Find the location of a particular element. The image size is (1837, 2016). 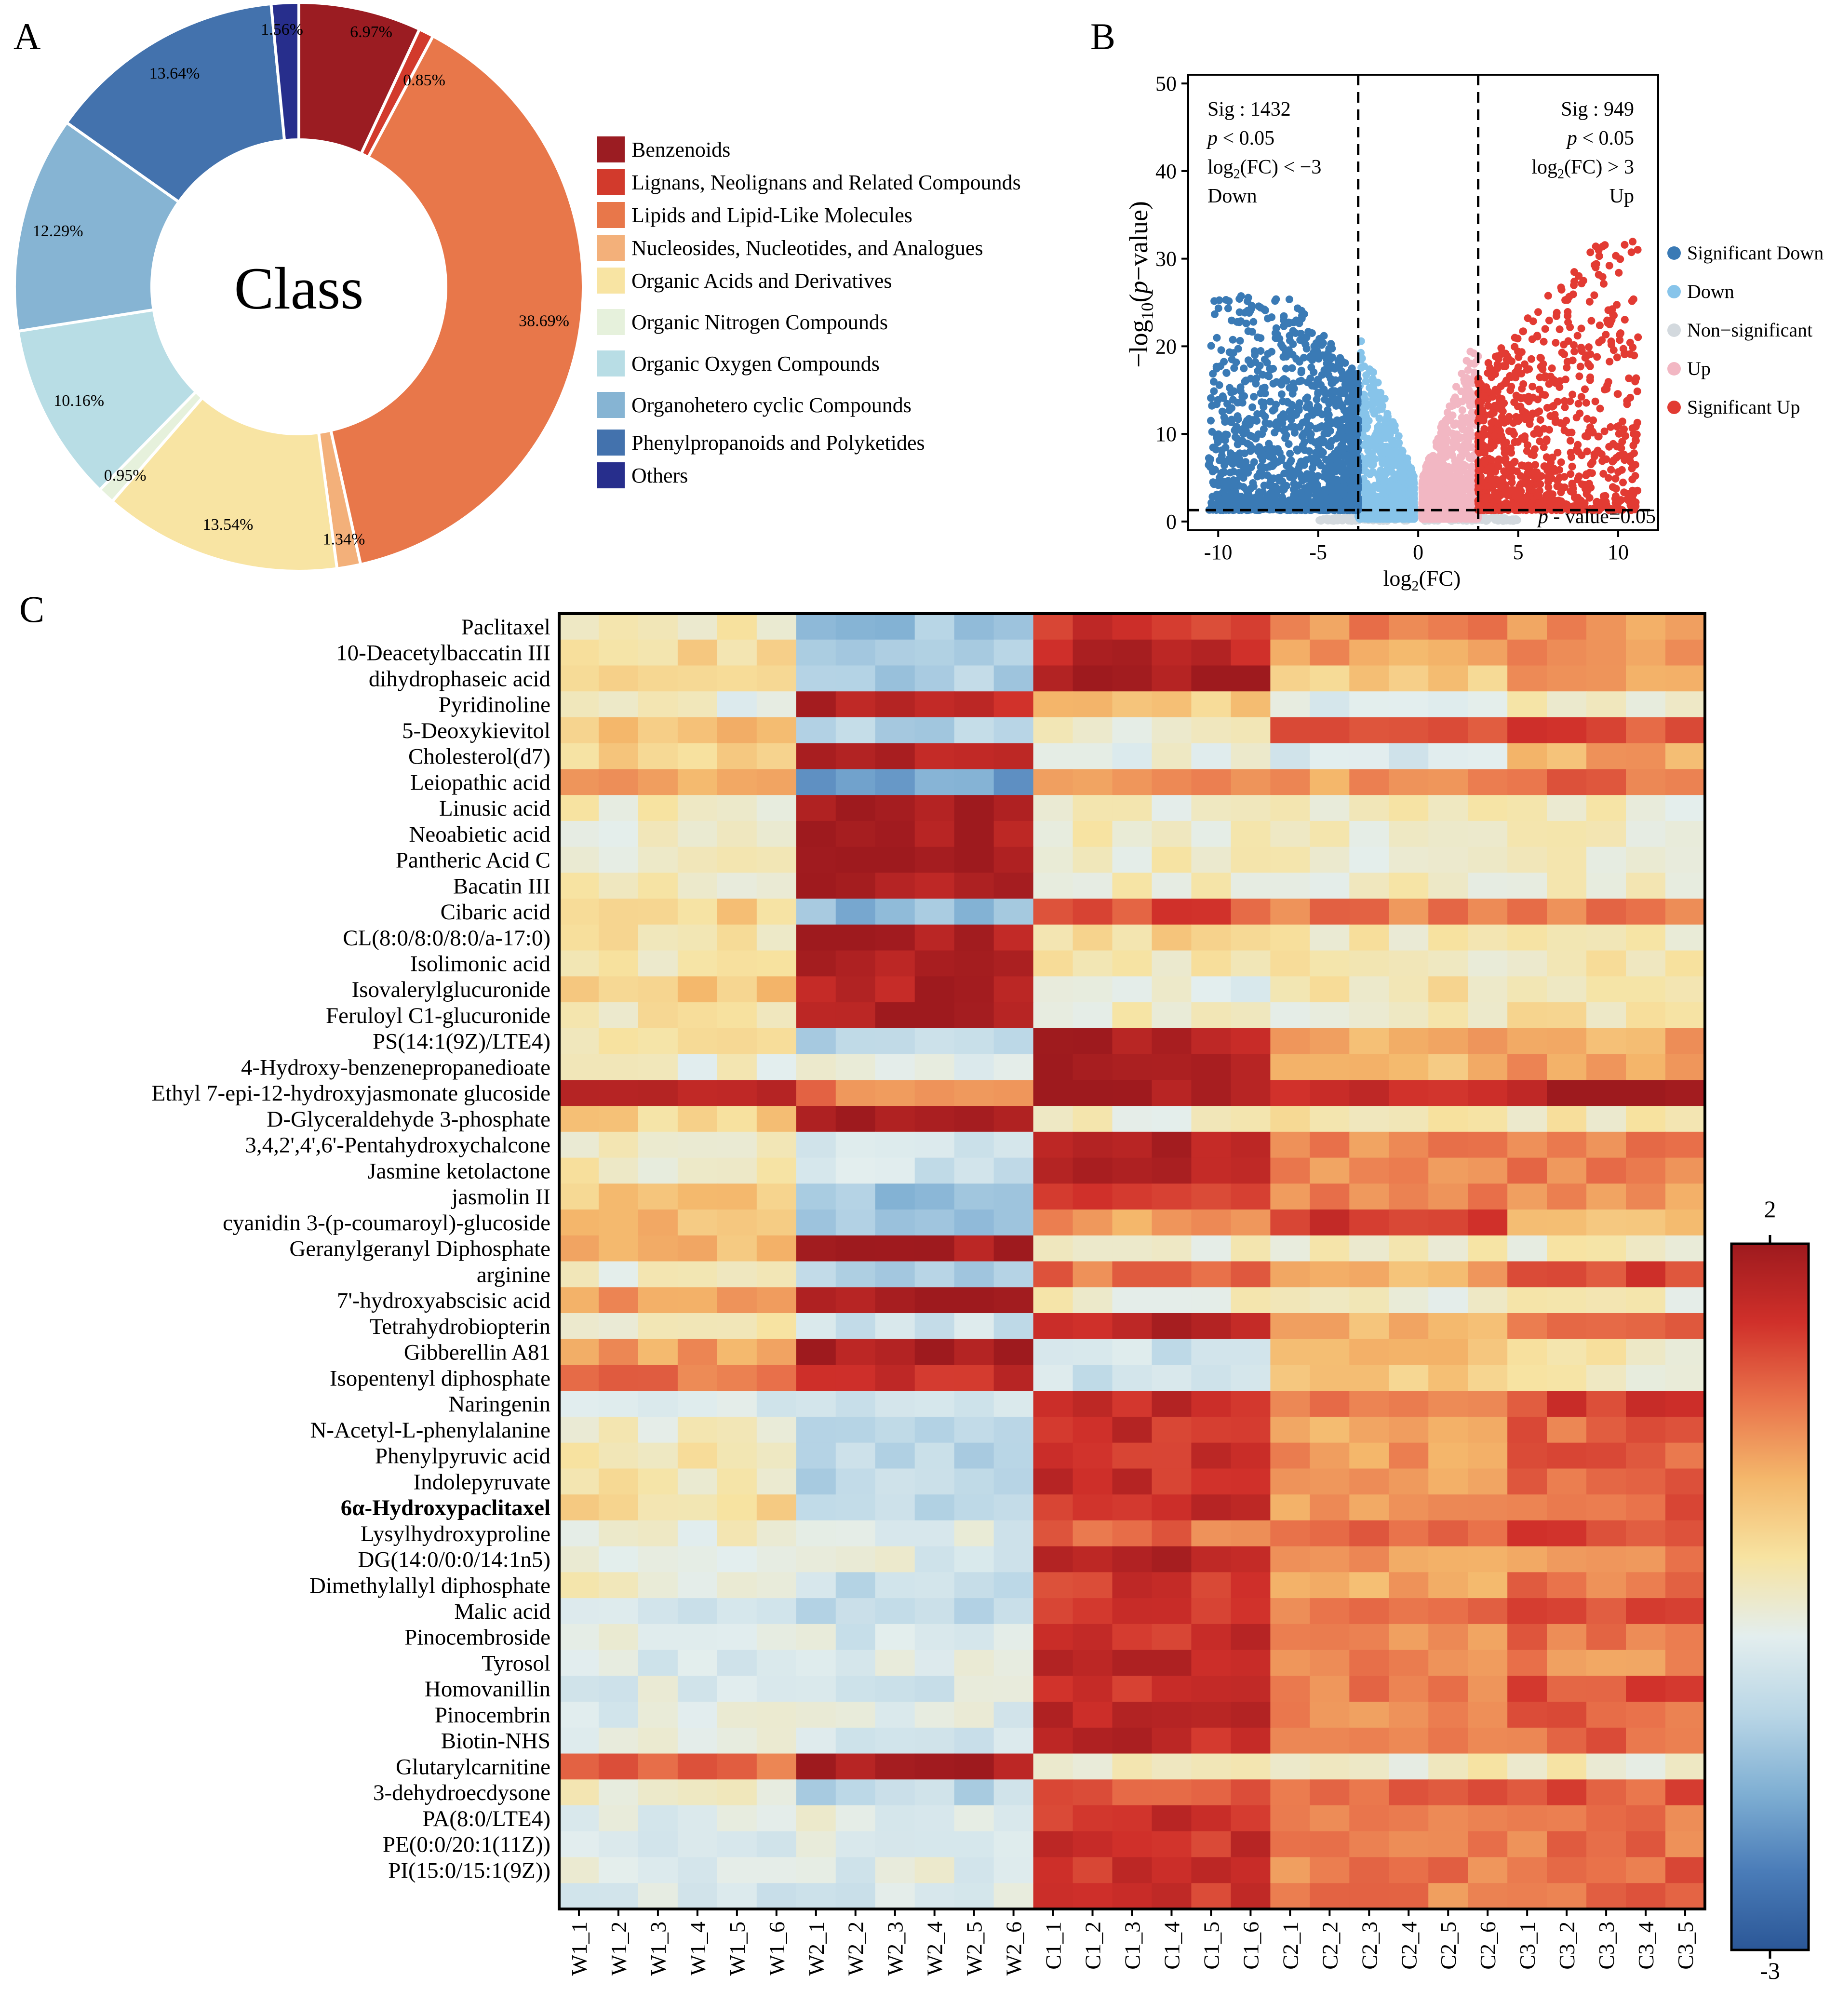

donut-slice is located at coordinates (97, 227).